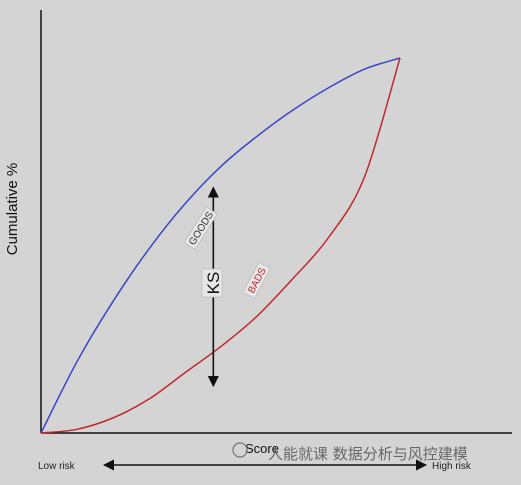  I want to click on x-axis-label: Score, so click(262, 448).